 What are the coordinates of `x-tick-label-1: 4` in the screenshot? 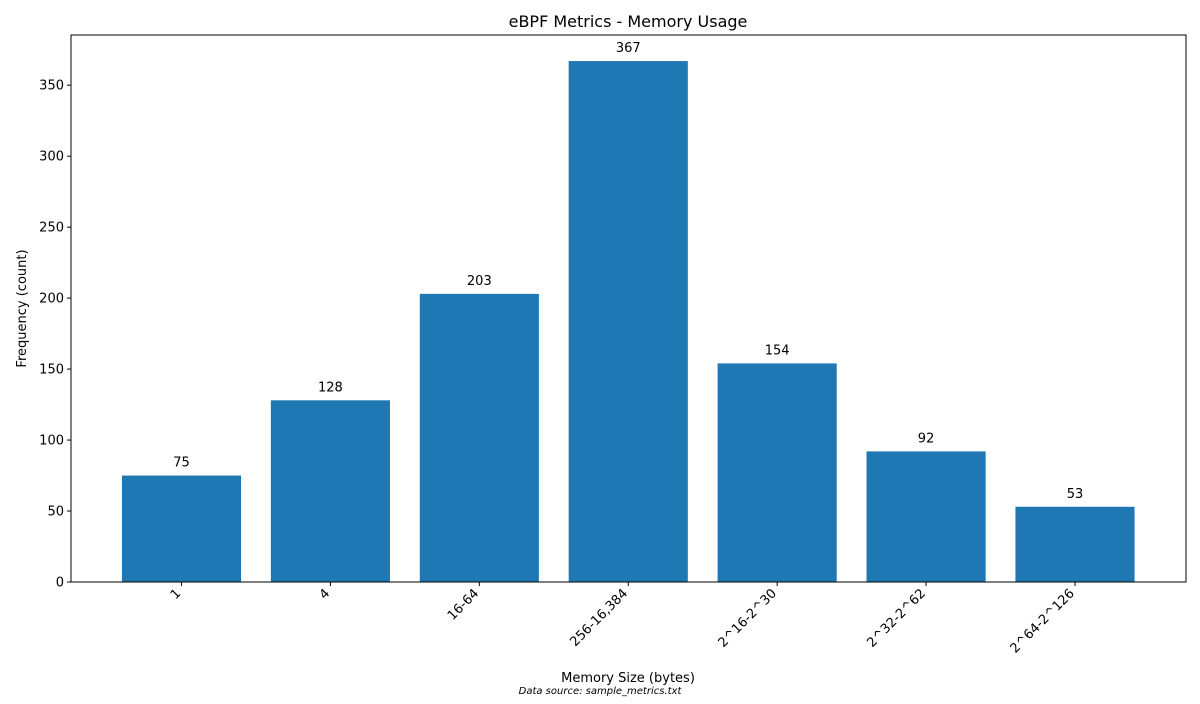 It's located at (325, 594).